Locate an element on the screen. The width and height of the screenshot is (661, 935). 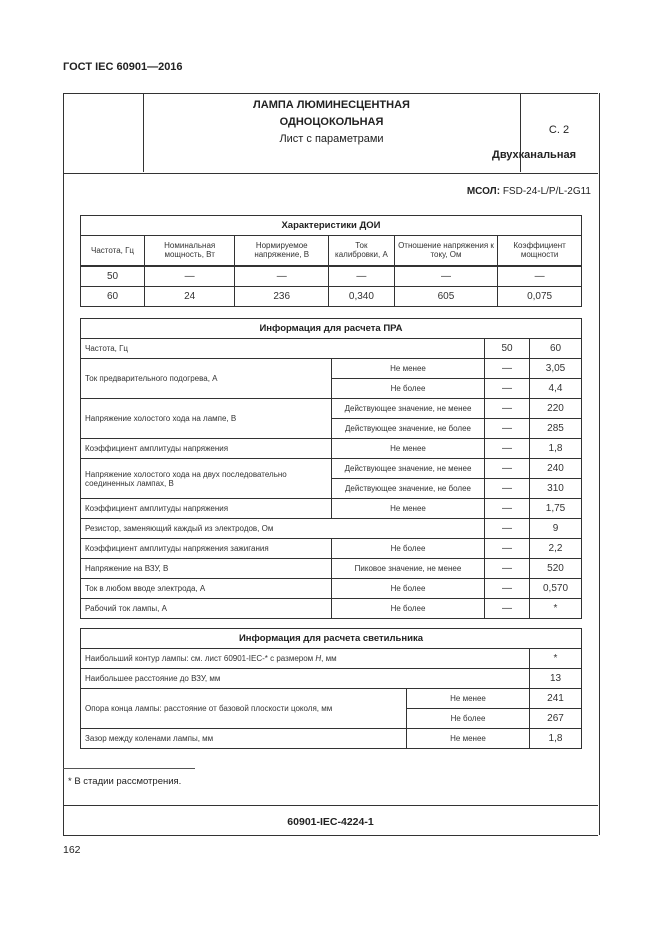
footnote-divider is located at coordinates (129, 768).